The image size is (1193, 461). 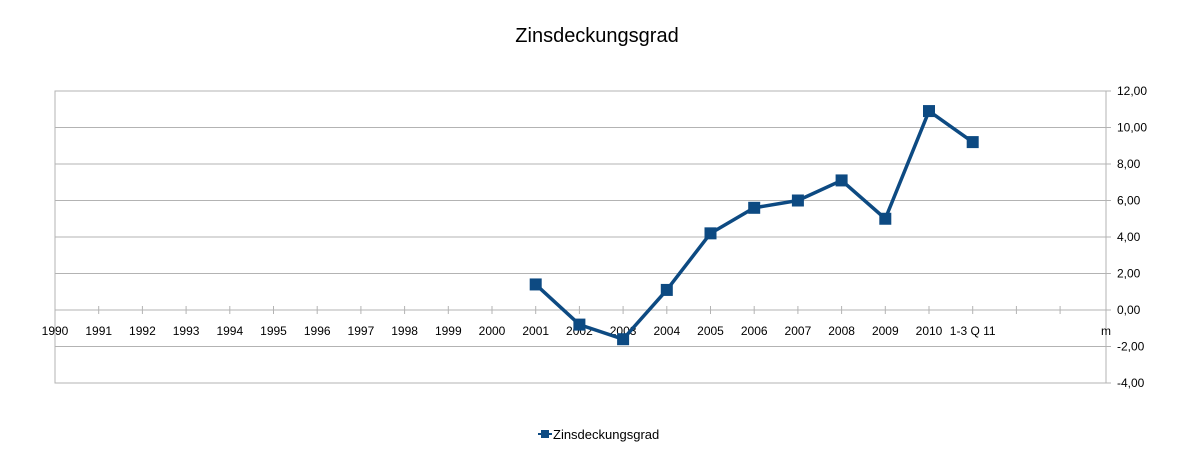 I want to click on x-tick-label: 1995, so click(x=273, y=331).